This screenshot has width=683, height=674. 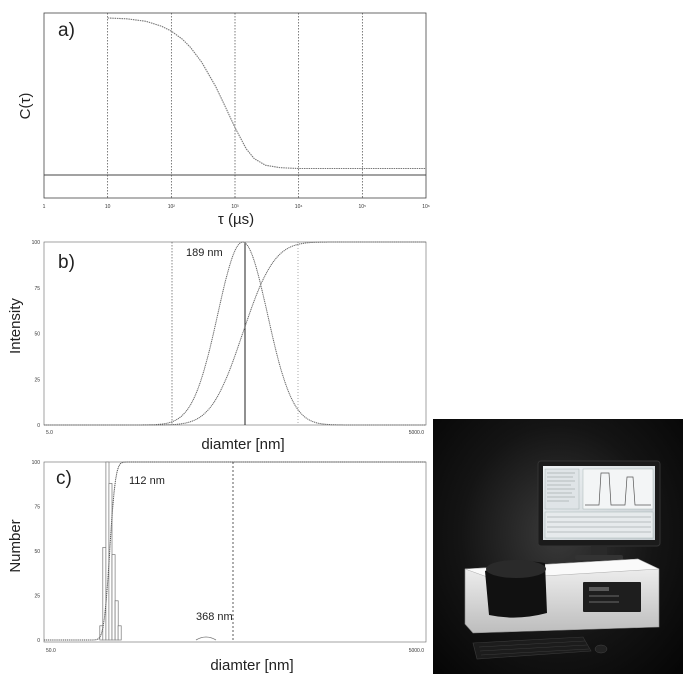 What do you see at coordinates (147, 481) in the screenshot?
I see `panel-c-peak-annotation: 112 nm` at bounding box center [147, 481].